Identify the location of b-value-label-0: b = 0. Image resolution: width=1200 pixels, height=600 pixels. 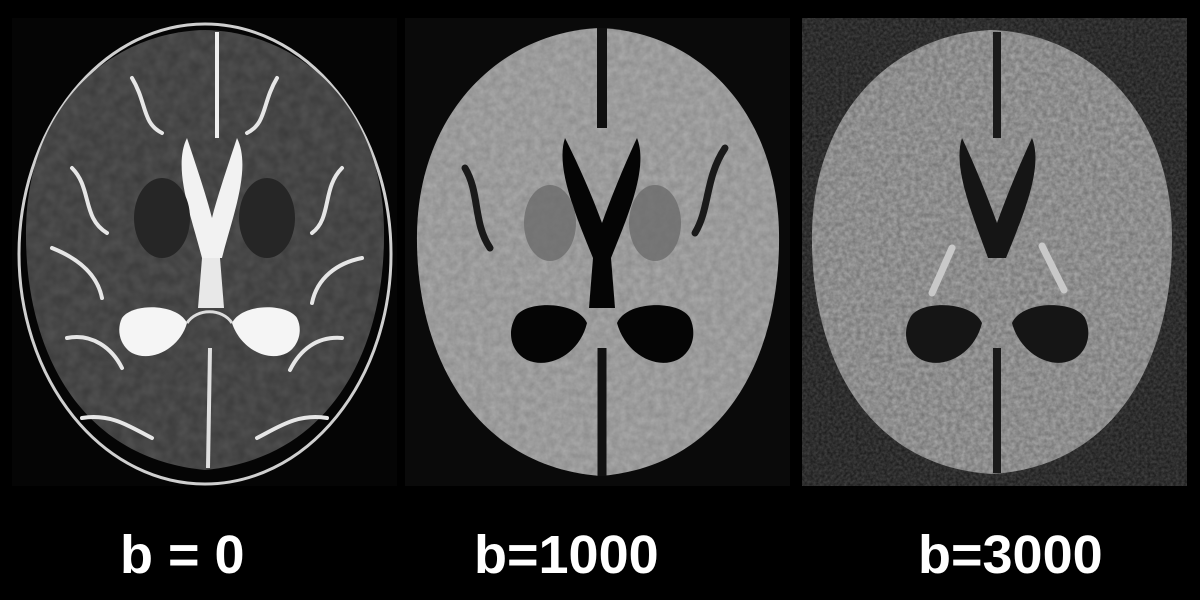
(182, 555).